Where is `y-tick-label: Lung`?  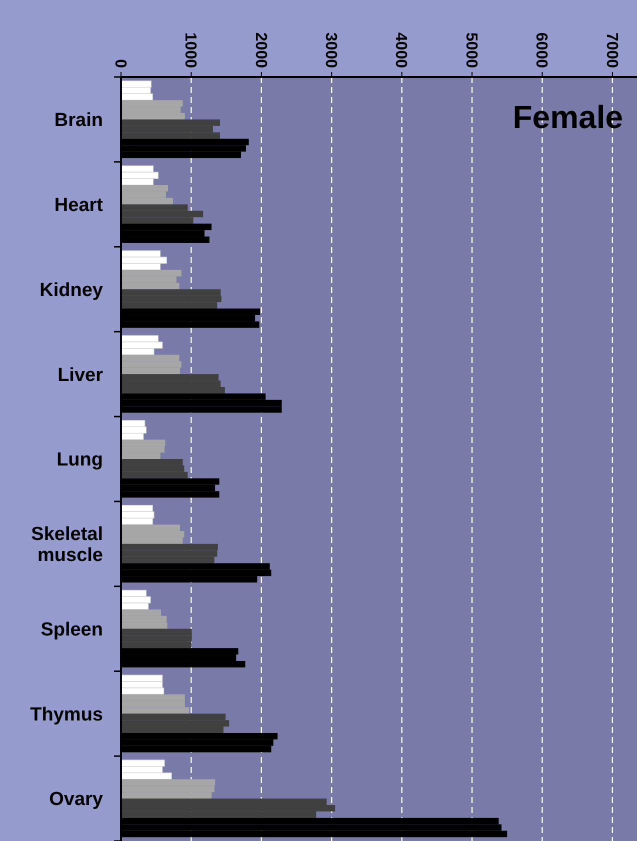
y-tick-label: Lung is located at coordinates (79, 460).